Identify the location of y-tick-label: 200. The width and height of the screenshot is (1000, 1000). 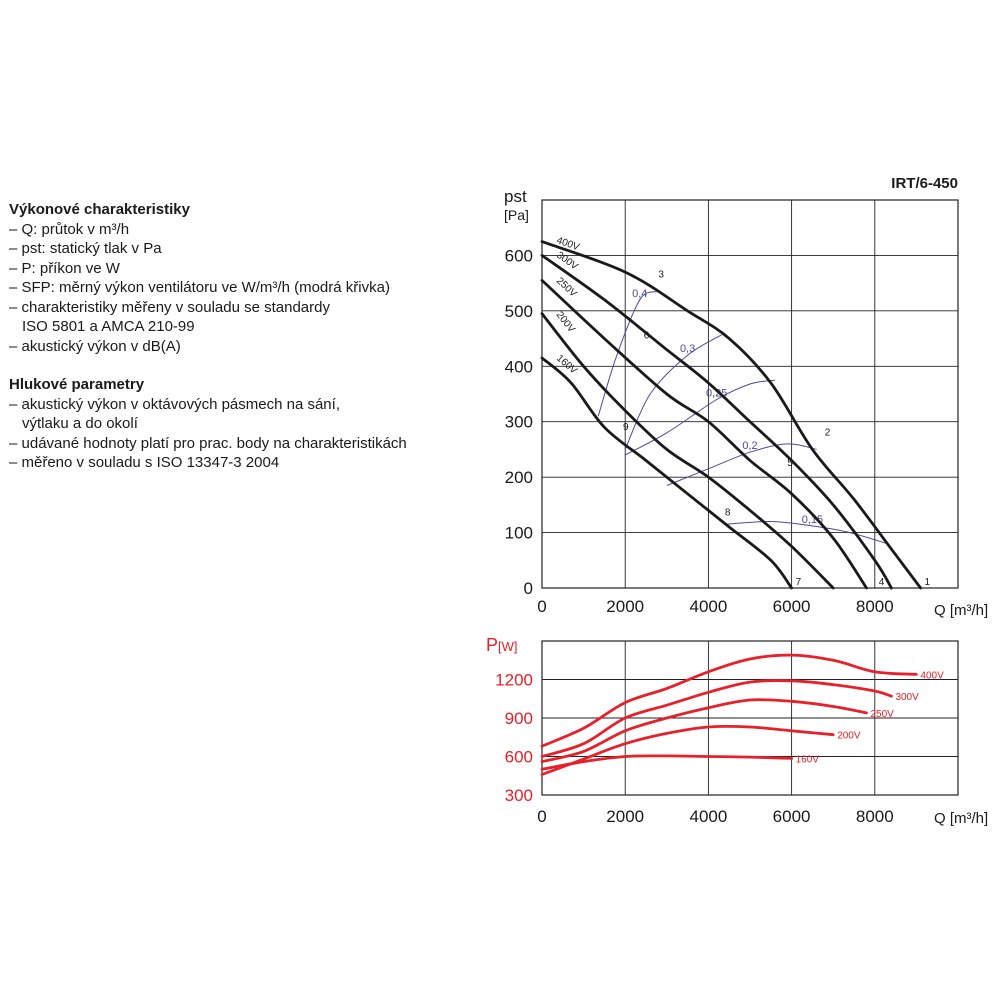
(519, 477).